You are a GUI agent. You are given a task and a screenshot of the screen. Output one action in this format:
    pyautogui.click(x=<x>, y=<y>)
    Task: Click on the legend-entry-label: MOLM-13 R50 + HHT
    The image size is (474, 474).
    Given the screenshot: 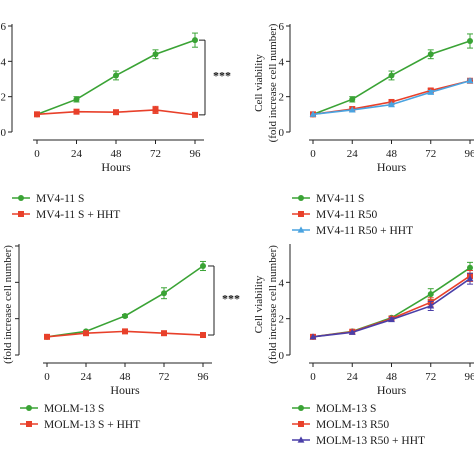 What is the action you would take?
    pyautogui.click(x=370, y=441)
    